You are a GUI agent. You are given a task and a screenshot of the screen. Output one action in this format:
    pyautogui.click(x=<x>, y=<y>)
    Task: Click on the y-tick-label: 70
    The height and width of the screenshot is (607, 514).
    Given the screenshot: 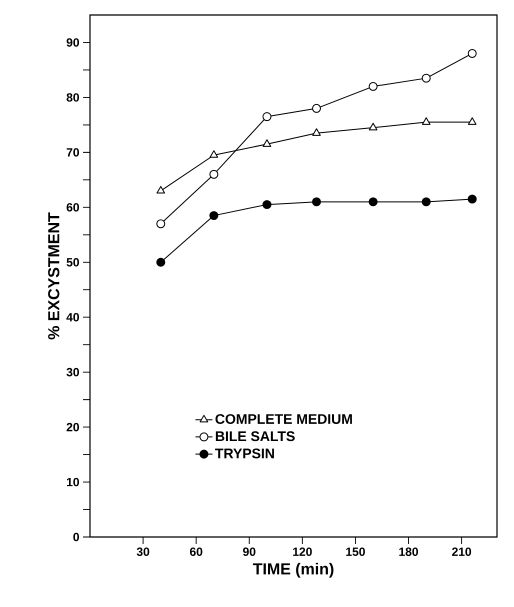 What is the action you would take?
    pyautogui.click(x=73, y=152)
    